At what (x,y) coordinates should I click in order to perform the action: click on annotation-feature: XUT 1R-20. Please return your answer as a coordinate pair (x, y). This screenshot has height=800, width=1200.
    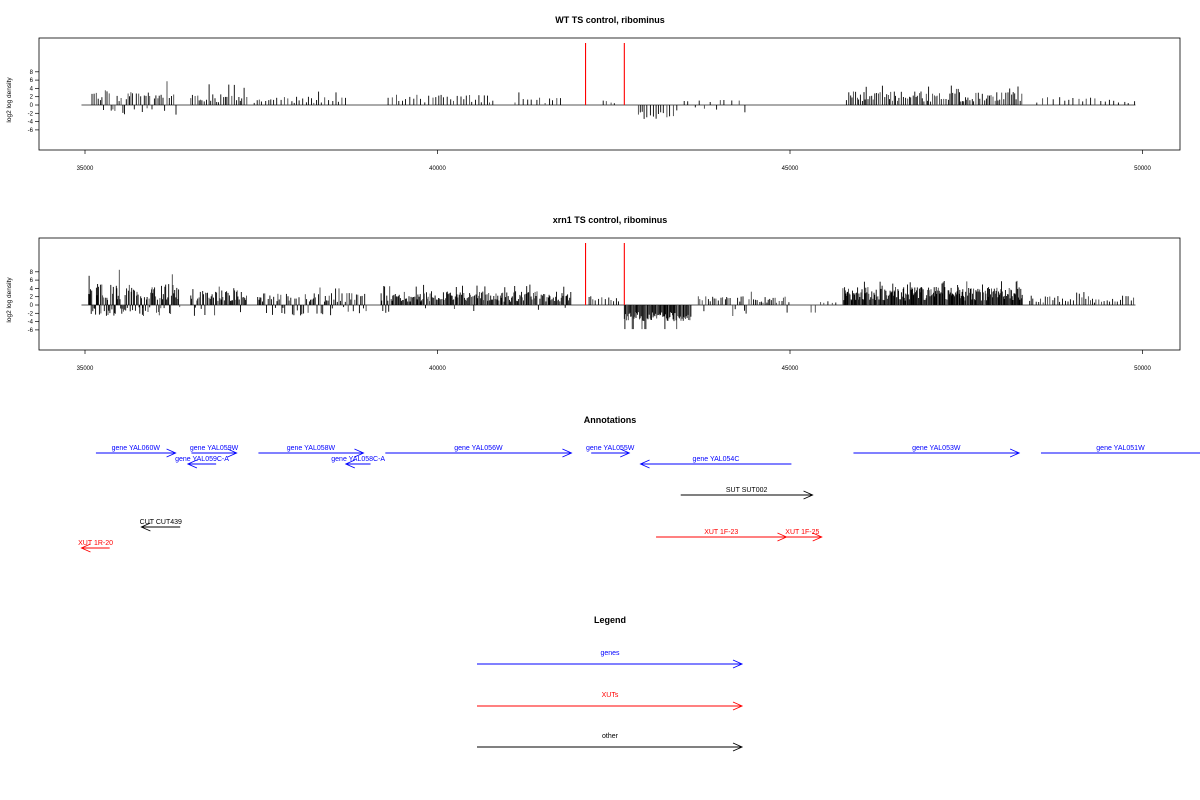
    Looking at the image, I should click on (95, 546).